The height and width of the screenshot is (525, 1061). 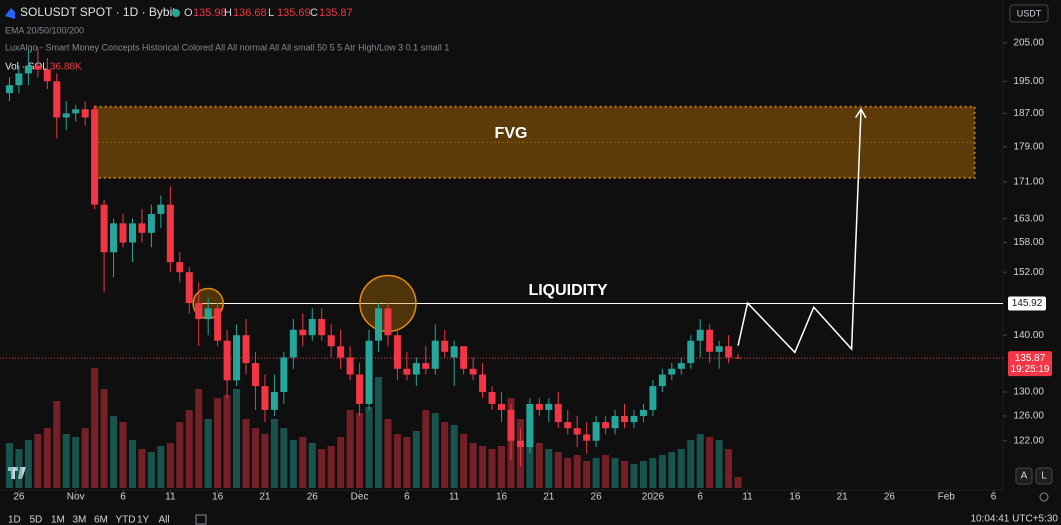 I want to click on indicator: EMA 20/50/100/200, so click(x=44, y=30).